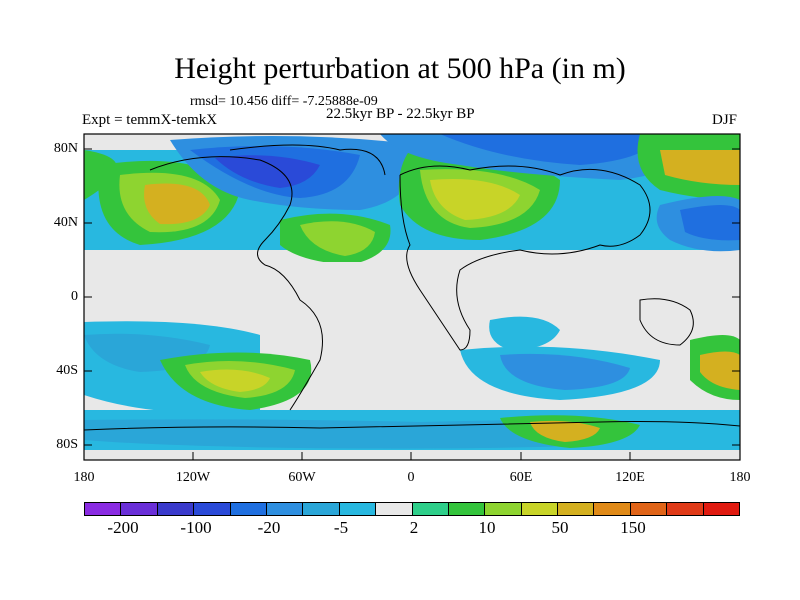 The height and width of the screenshot is (600, 800). I want to click on colorbar-label: 10, so click(487, 527).